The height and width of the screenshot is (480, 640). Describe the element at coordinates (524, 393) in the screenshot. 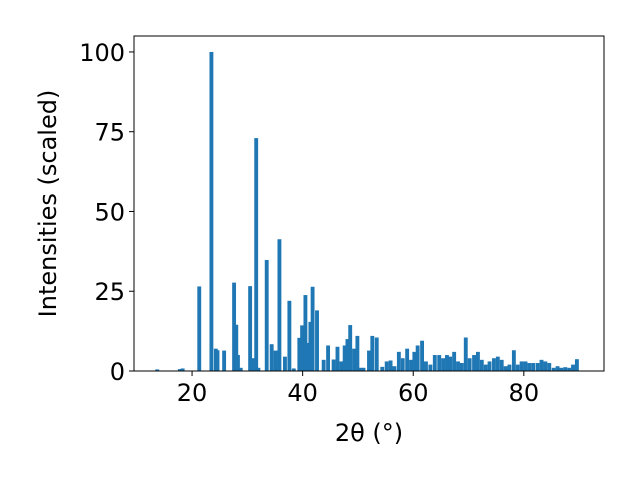

I see `x-tick-label: 80` at that location.